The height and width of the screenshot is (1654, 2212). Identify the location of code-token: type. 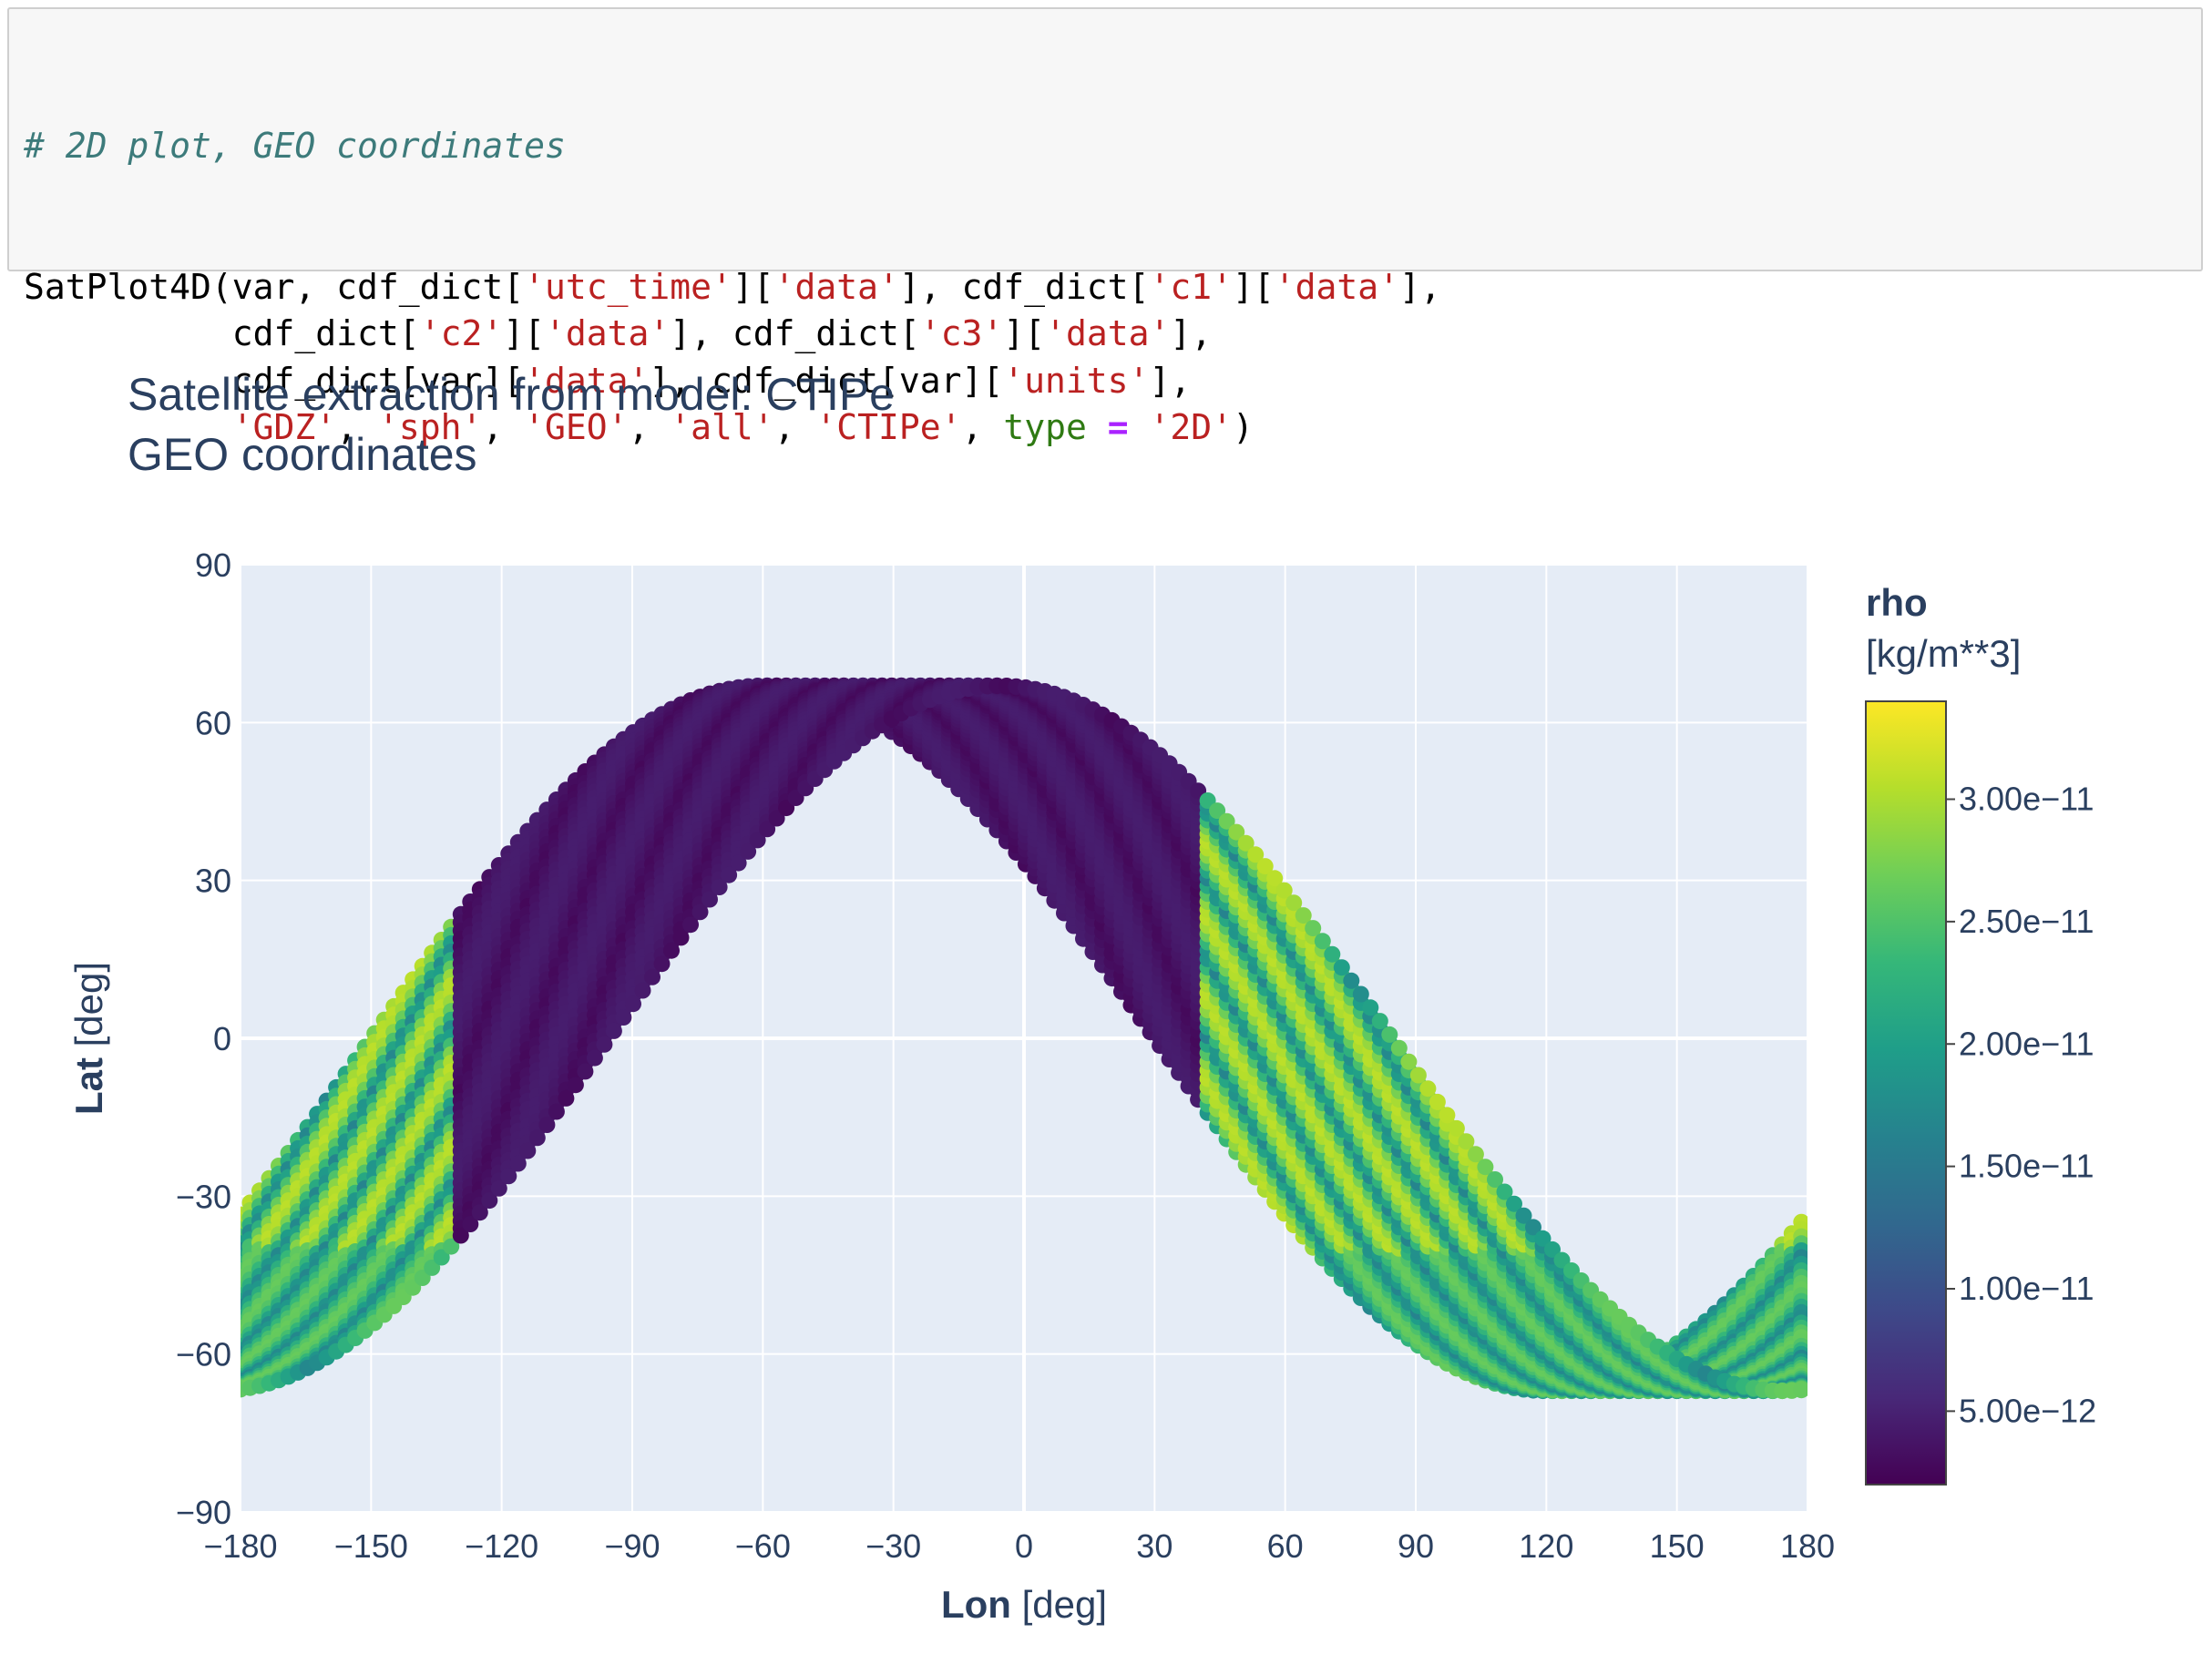
(1045, 427).